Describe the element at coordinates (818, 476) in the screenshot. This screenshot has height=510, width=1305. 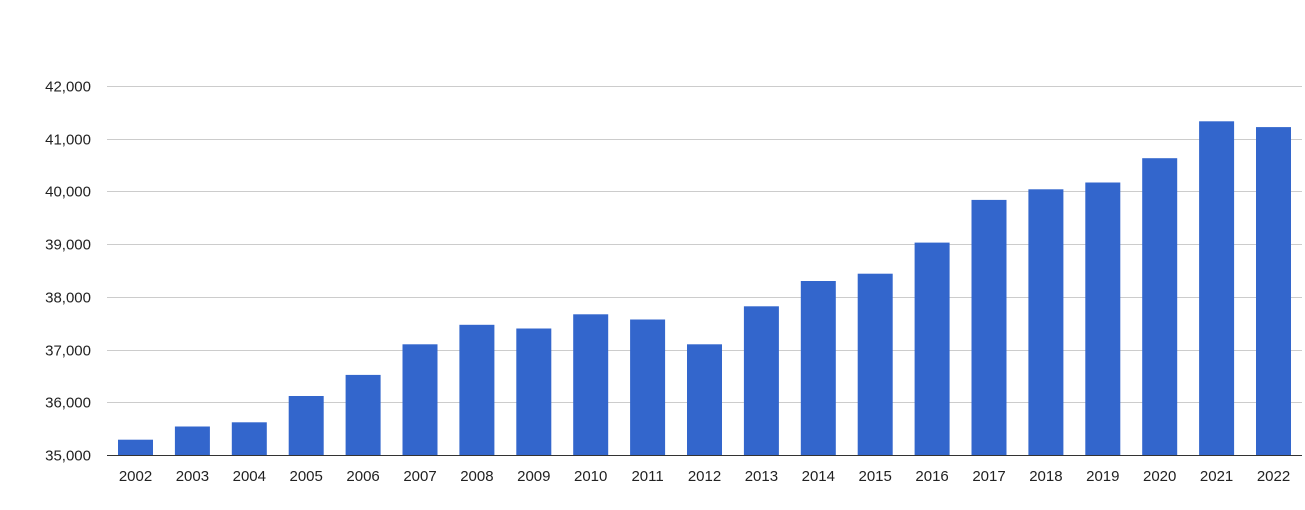
I see `x-tick-label: 2014` at that location.